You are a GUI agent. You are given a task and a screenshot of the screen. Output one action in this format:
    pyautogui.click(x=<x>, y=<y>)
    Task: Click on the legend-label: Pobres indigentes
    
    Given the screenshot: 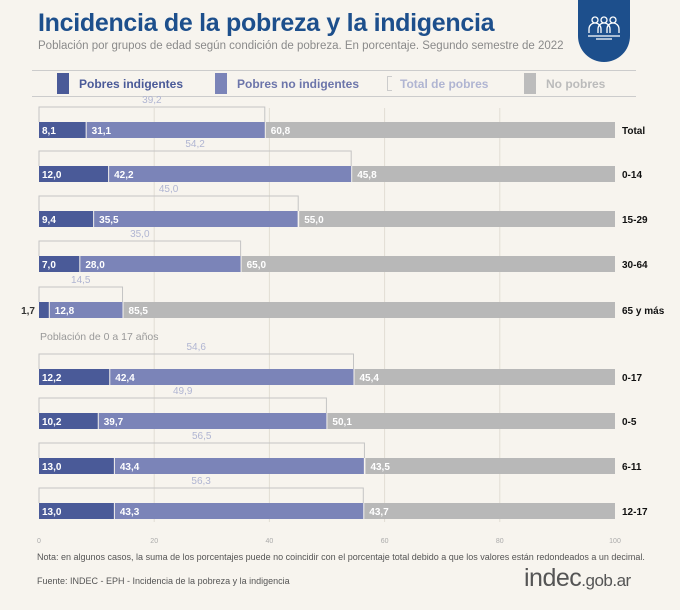 What is the action you would take?
    pyautogui.click(x=131, y=83)
    